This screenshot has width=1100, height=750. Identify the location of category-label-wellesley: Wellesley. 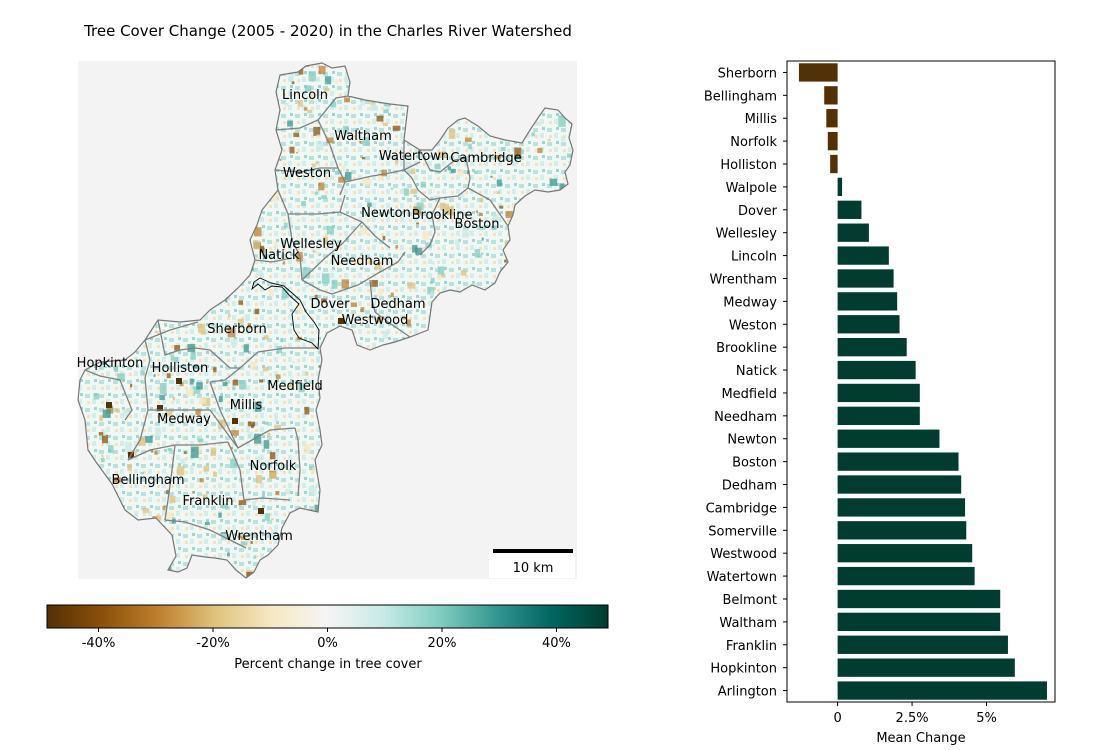
(747, 234).